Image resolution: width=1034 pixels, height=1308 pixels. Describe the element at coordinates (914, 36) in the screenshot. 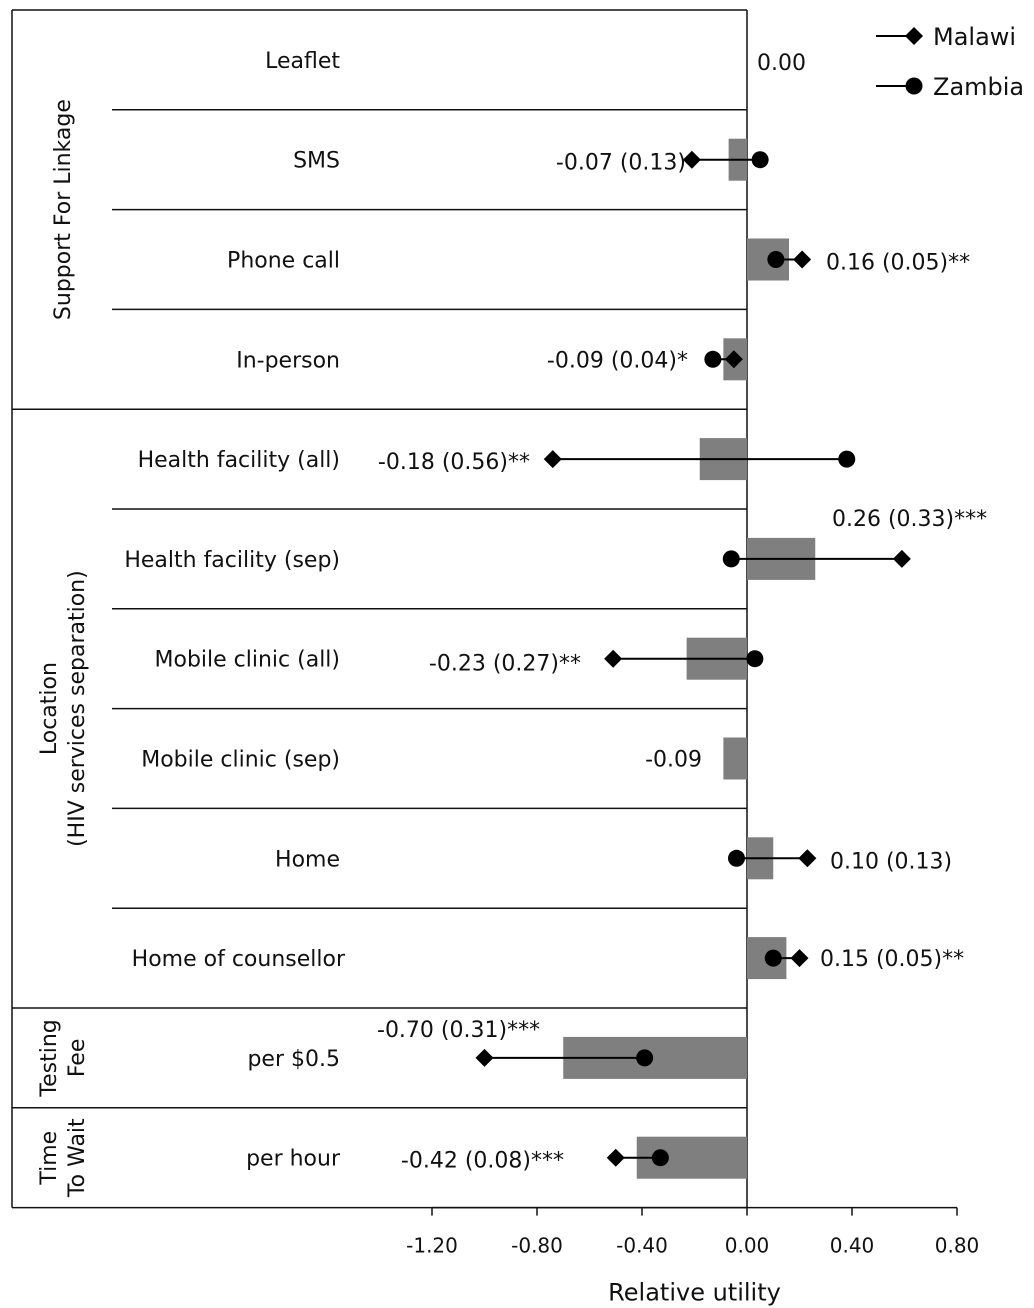

I see `legend-marker-malawi` at that location.